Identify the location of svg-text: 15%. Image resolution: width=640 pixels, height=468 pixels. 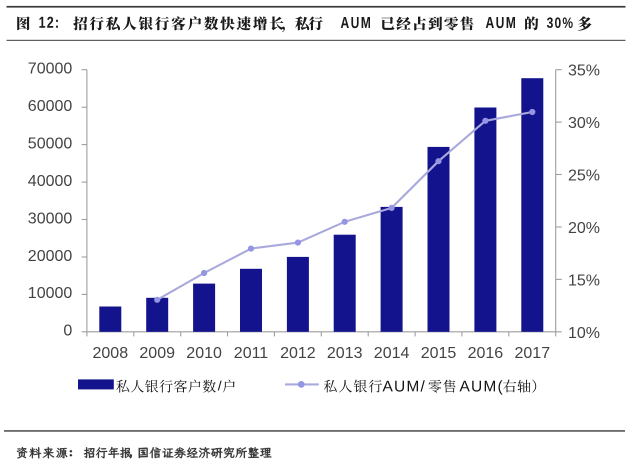
(584, 280).